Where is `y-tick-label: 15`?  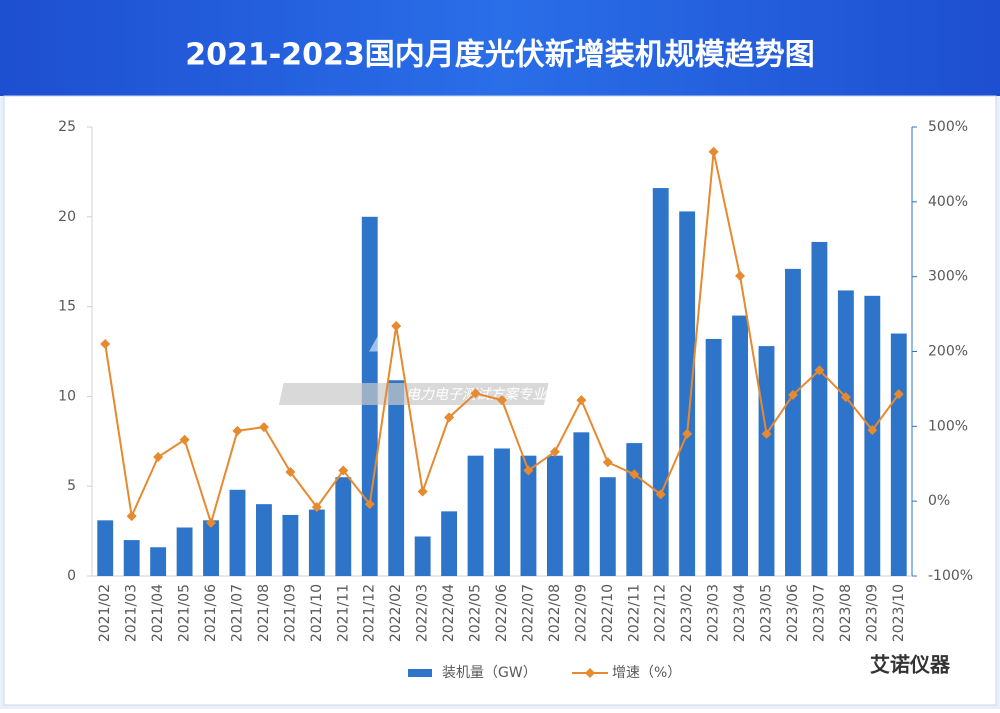
y-tick-label: 15 is located at coordinates (67, 307).